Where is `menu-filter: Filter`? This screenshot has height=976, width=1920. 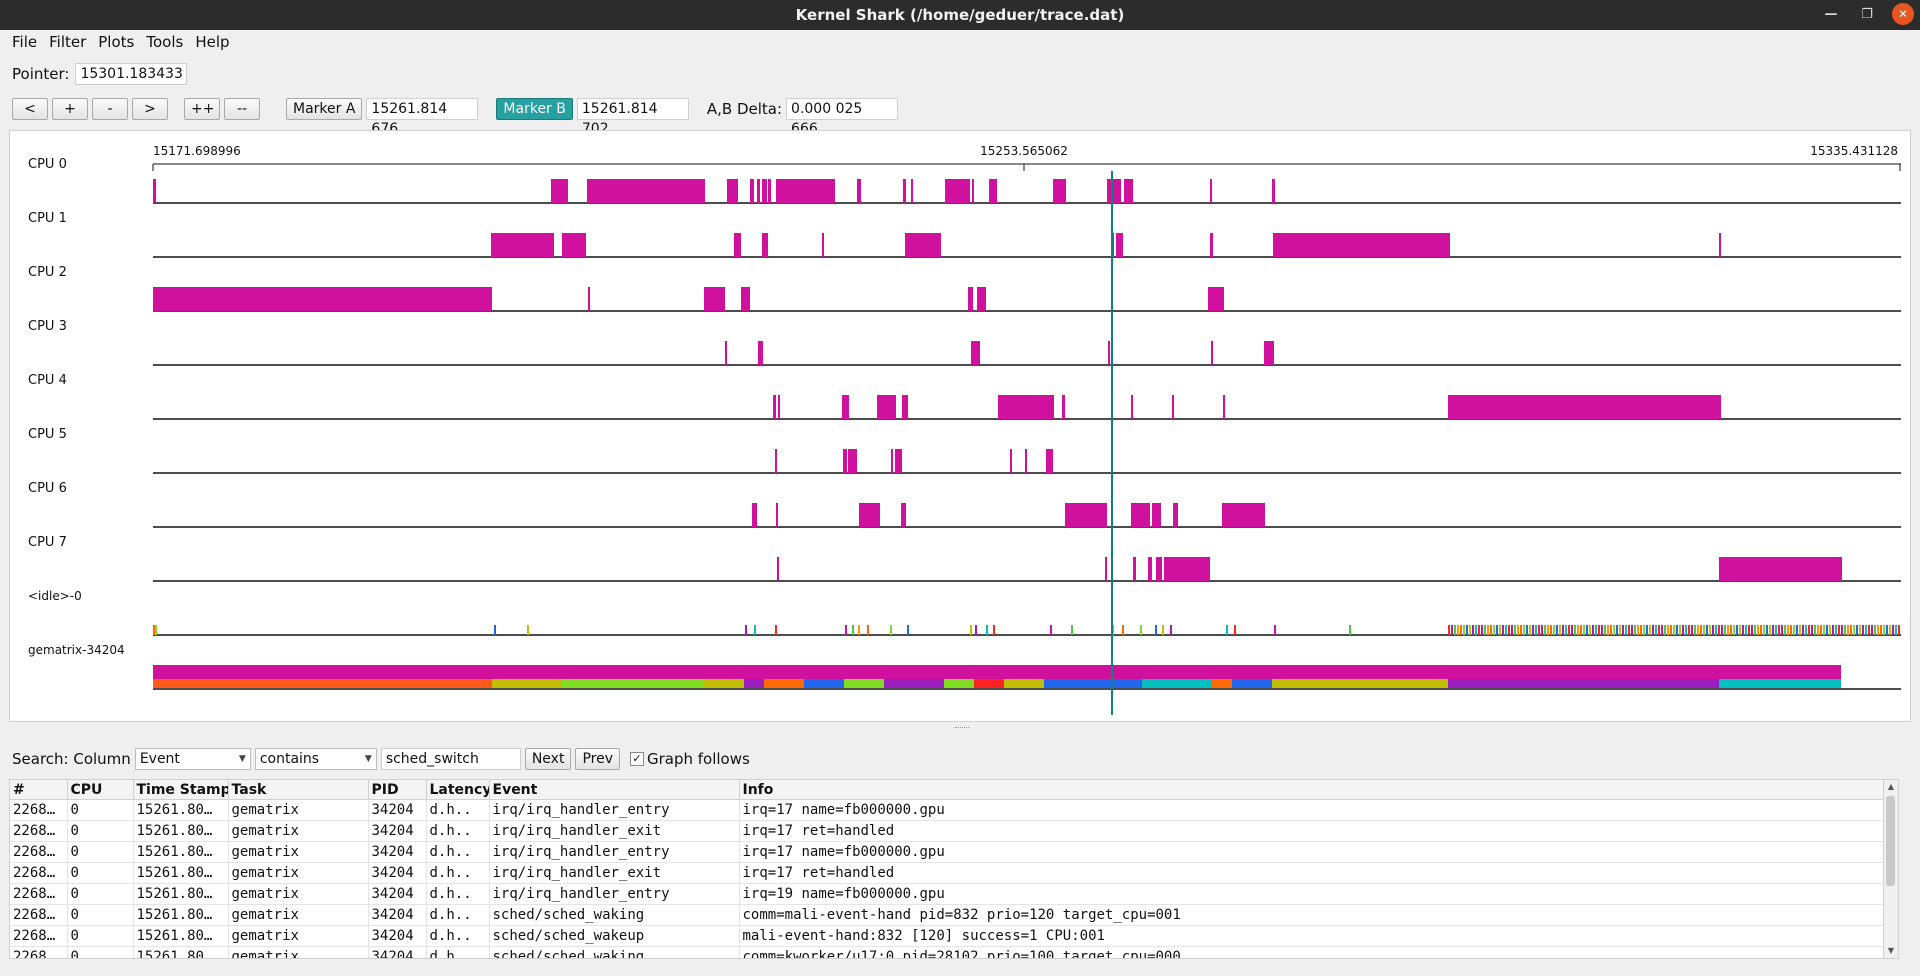 menu-filter: Filter is located at coordinates (68, 42).